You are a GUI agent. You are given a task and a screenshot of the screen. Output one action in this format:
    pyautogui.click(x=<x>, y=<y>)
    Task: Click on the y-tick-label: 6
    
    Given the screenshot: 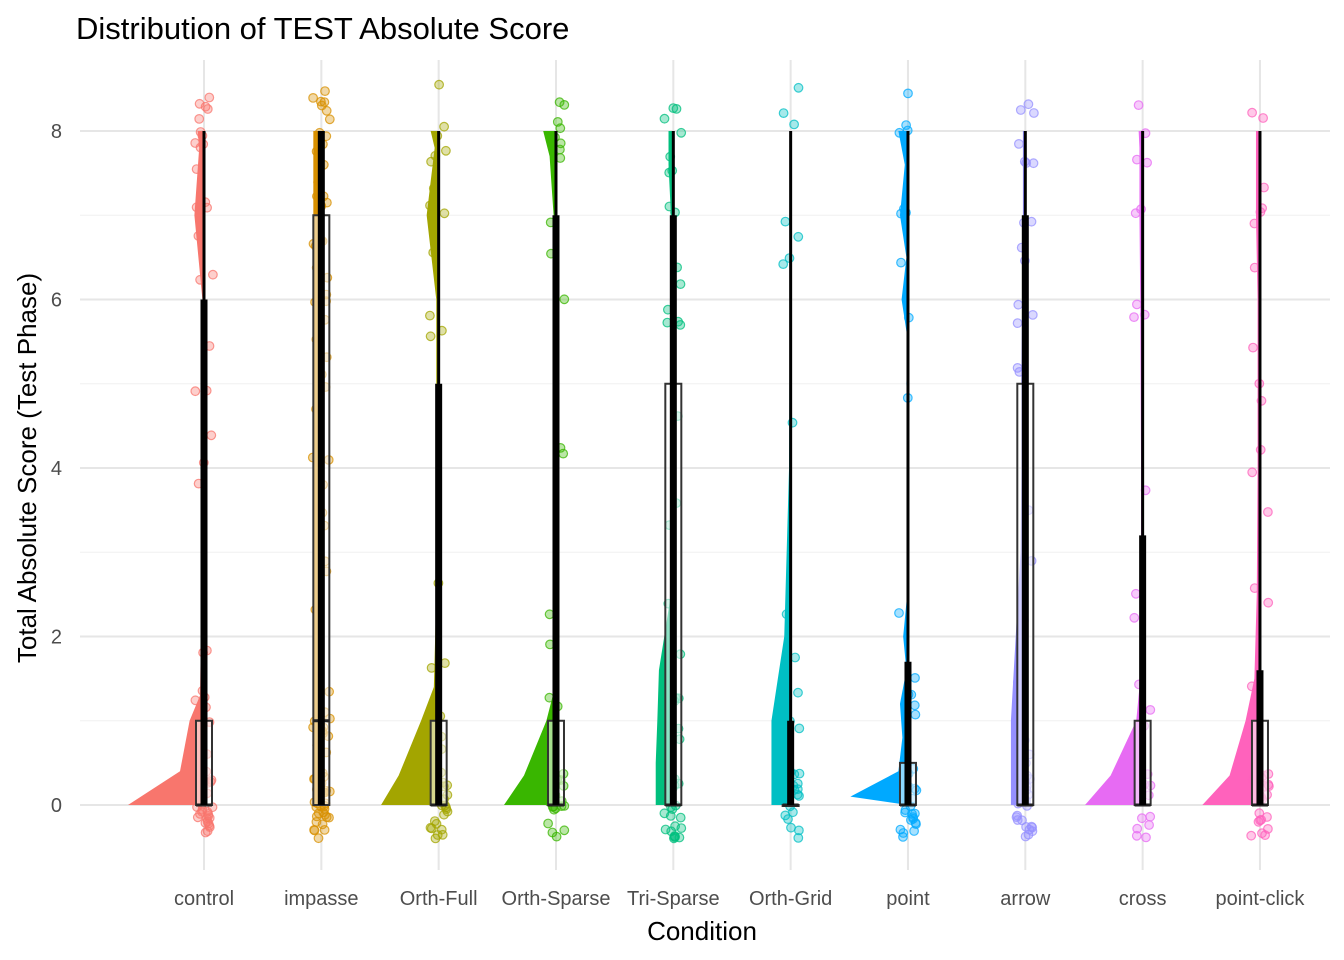 What is the action you would take?
    pyautogui.click(x=56, y=301)
    